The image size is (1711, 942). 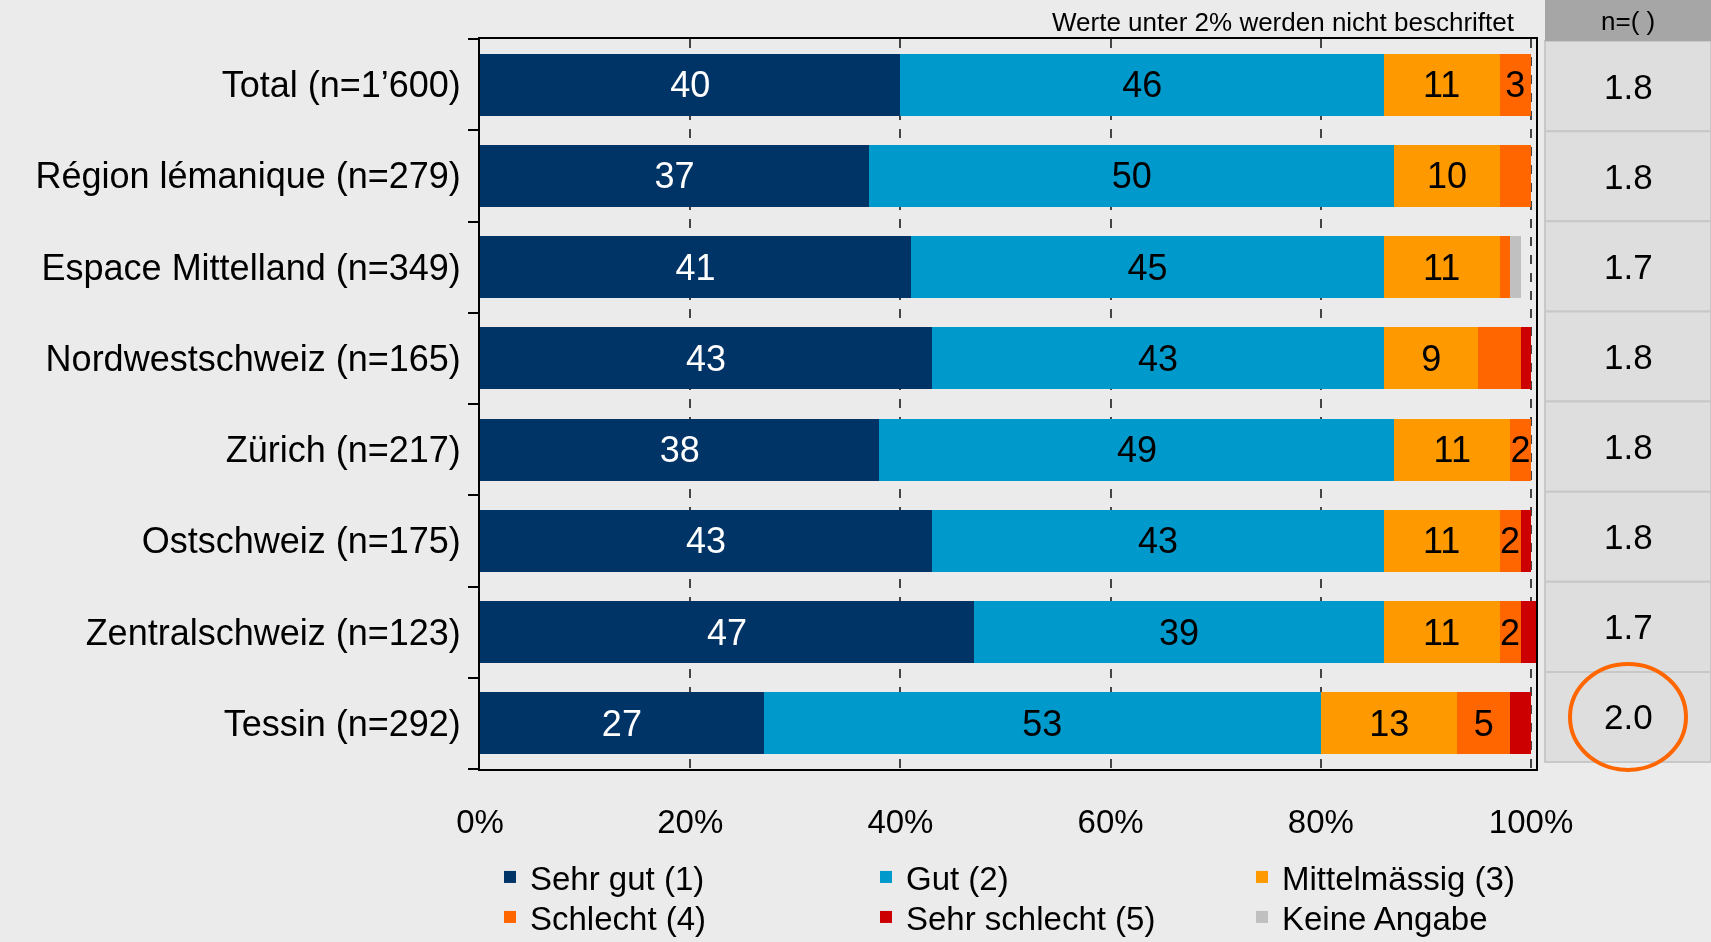 I want to click on y-tick-label: Espace Mittelland (n=349), so click(x=251, y=267).